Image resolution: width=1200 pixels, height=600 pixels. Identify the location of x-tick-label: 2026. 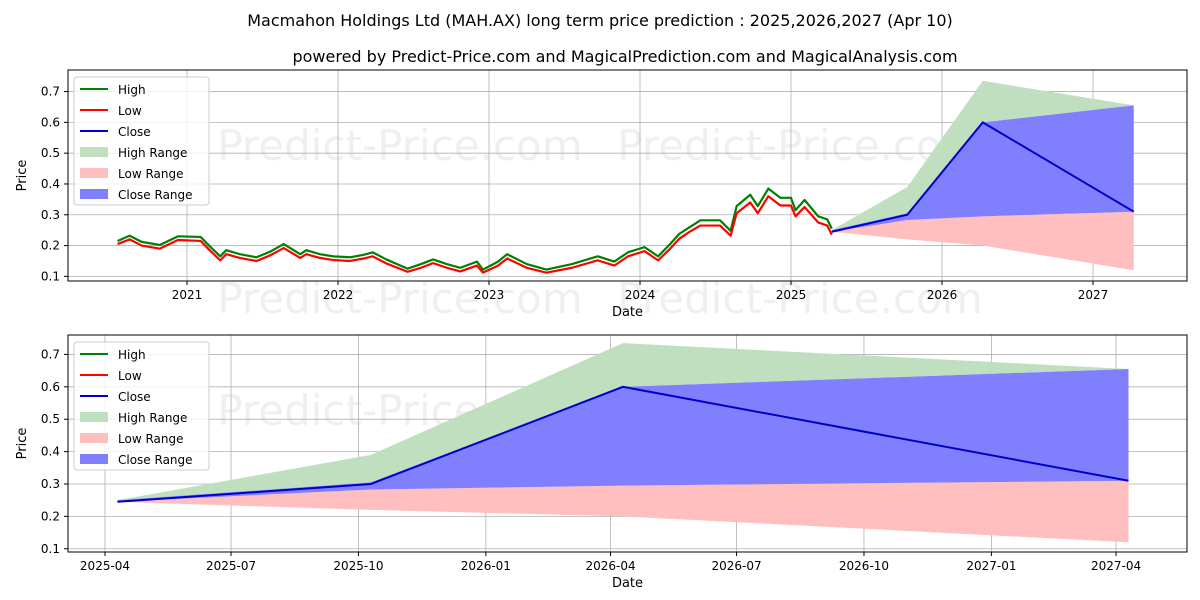
(942, 295).